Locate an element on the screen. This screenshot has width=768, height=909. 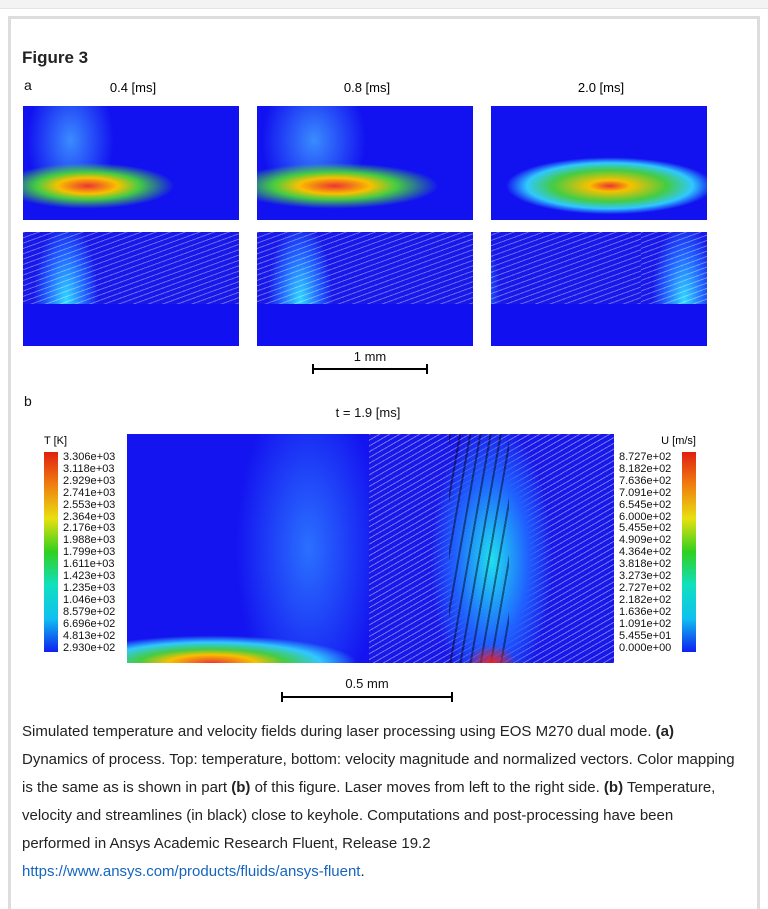
part-b-label: b is located at coordinates (28, 401).